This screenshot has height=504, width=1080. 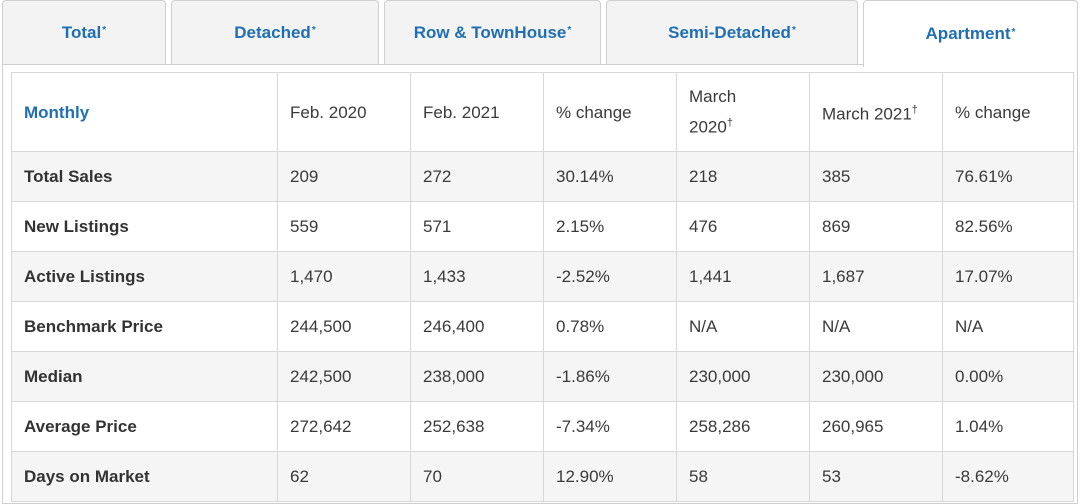 I want to click on cell-feb2021: 252,638, so click(x=477, y=426).